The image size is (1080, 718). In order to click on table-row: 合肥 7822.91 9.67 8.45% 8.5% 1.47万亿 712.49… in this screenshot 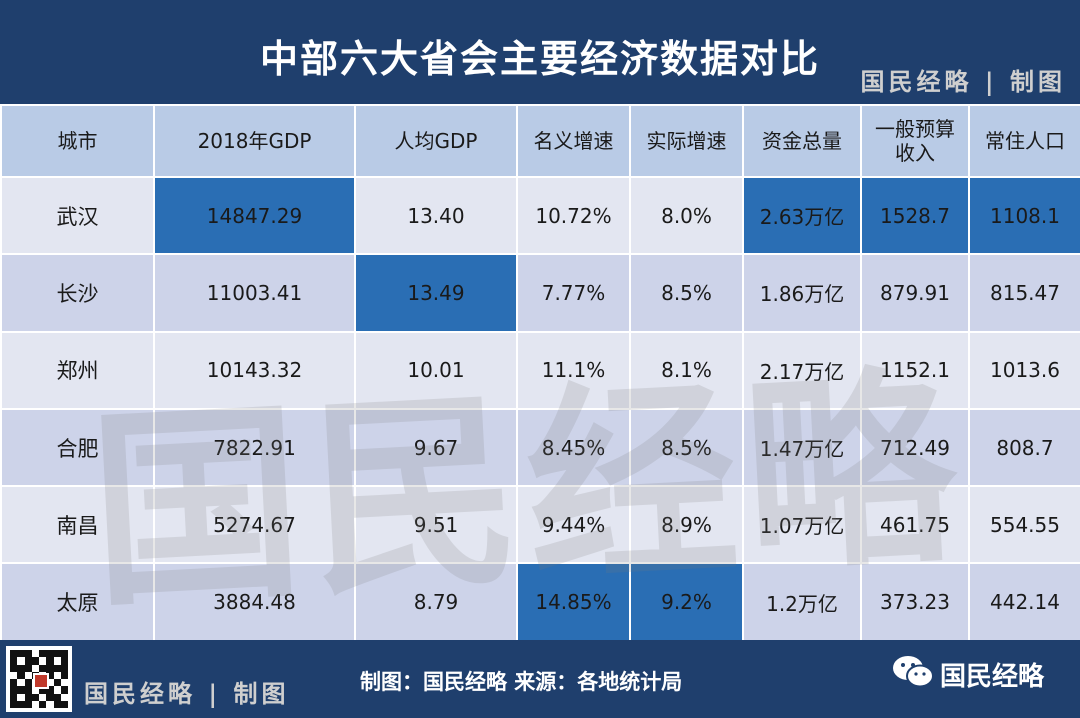, I will do `click(540, 447)`.